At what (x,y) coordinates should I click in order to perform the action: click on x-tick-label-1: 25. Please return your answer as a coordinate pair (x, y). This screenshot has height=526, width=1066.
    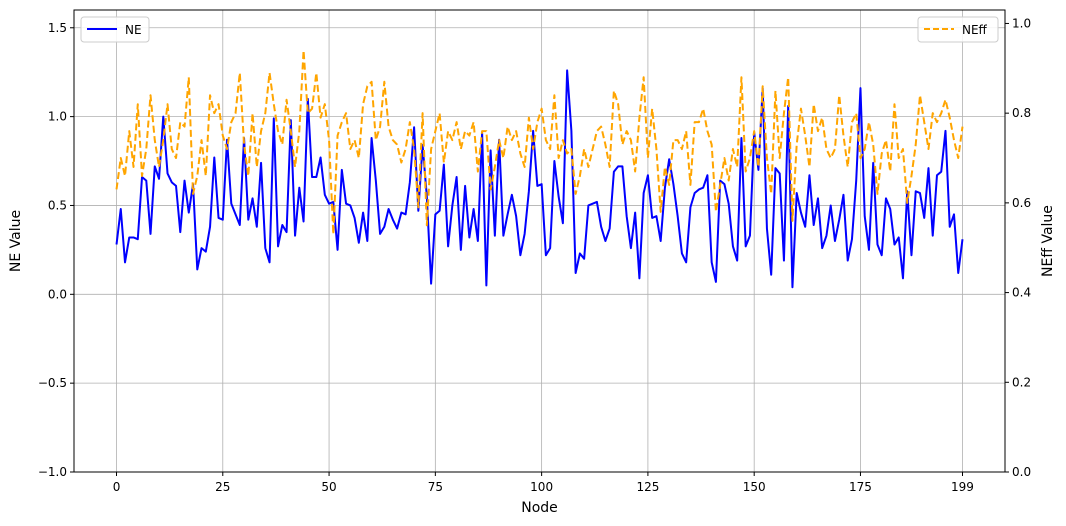
    Looking at the image, I should click on (222, 487).